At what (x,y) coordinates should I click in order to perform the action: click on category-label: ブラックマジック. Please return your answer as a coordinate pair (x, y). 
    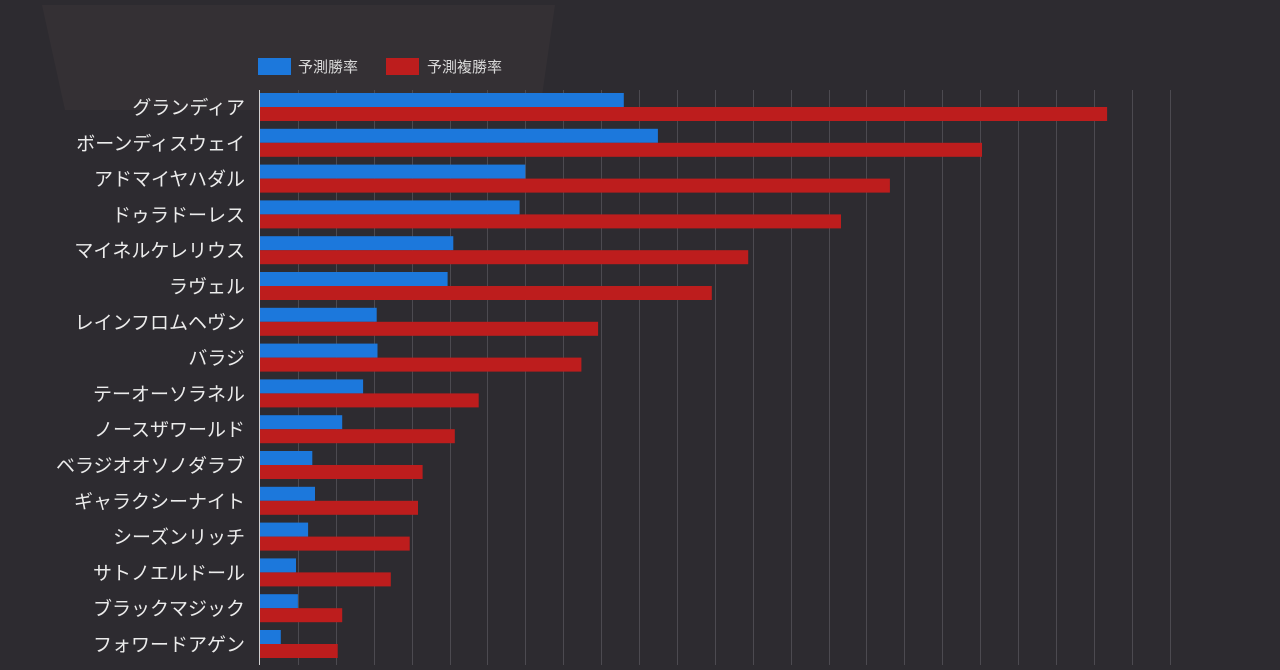
    Looking at the image, I should click on (169, 608).